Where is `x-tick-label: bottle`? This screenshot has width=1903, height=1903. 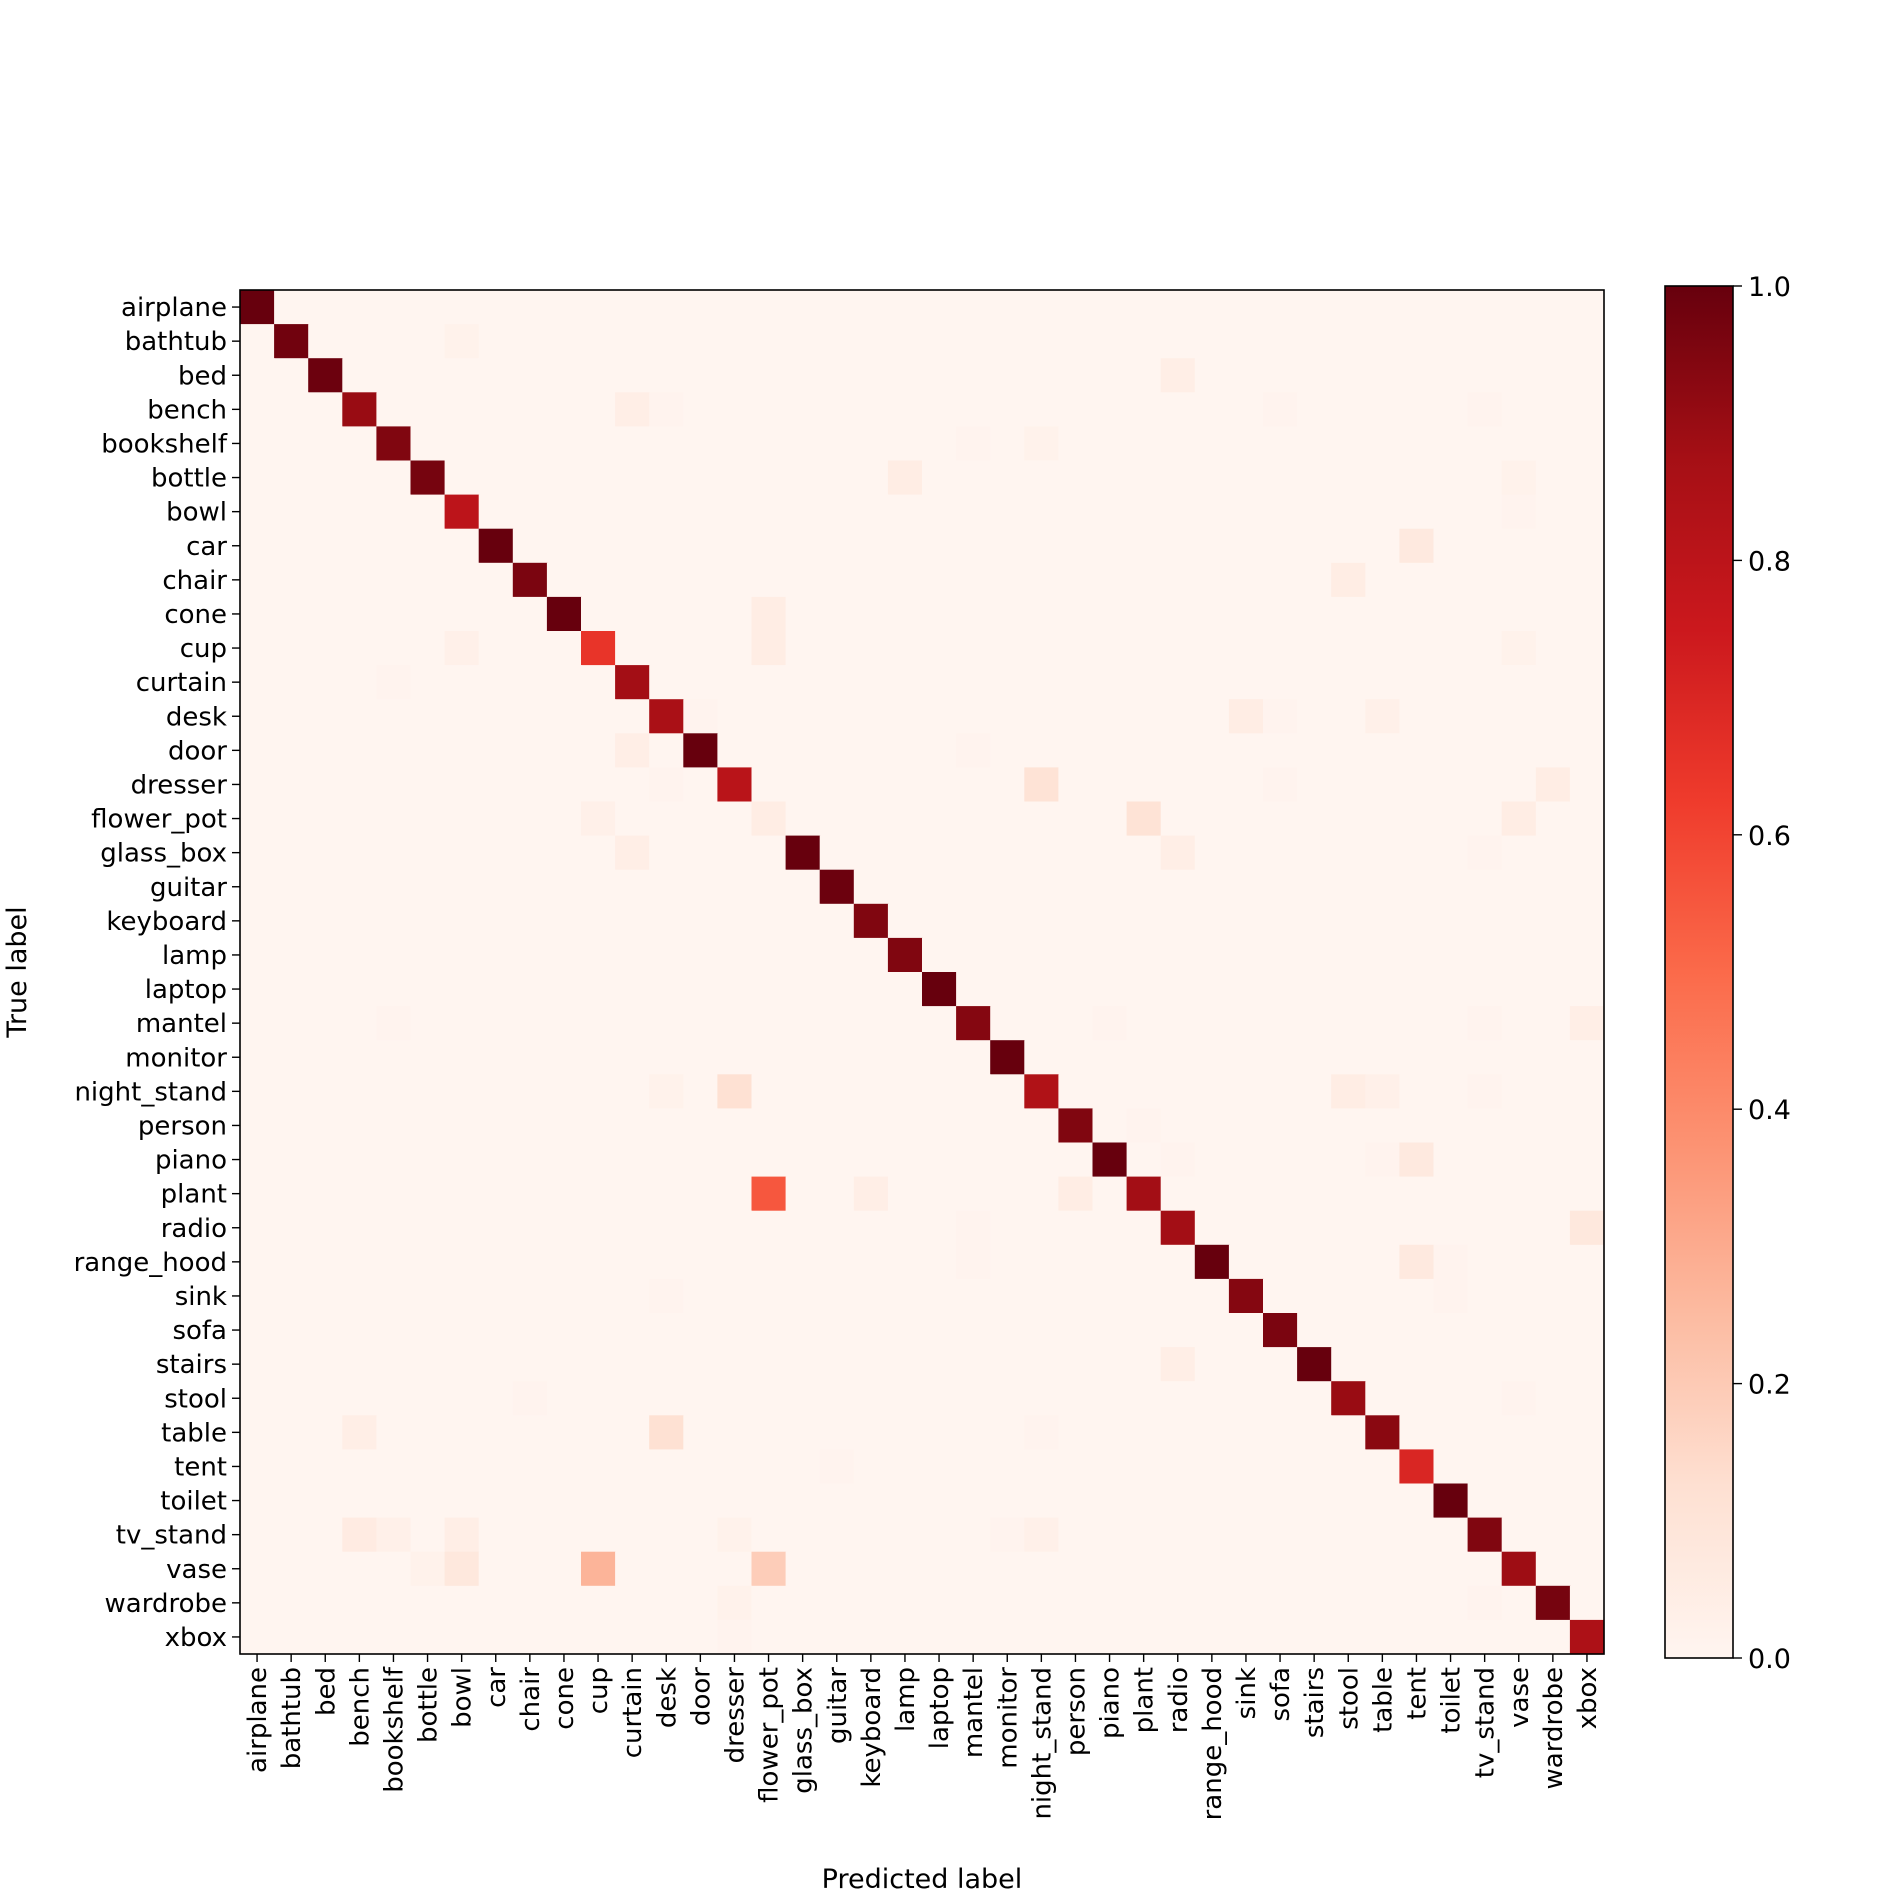 x-tick-label: bottle is located at coordinates (429, 1705).